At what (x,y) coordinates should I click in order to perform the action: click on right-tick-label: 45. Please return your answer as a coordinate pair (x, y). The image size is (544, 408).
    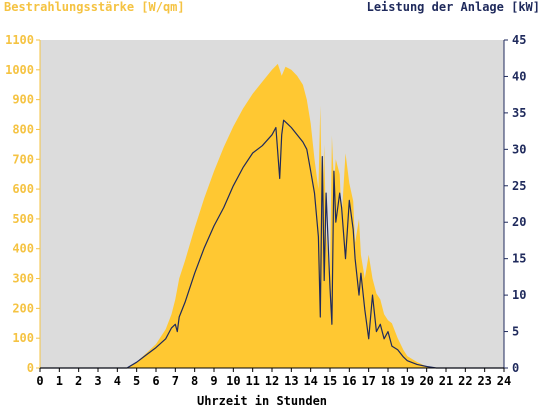
    Looking at the image, I should click on (519, 40).